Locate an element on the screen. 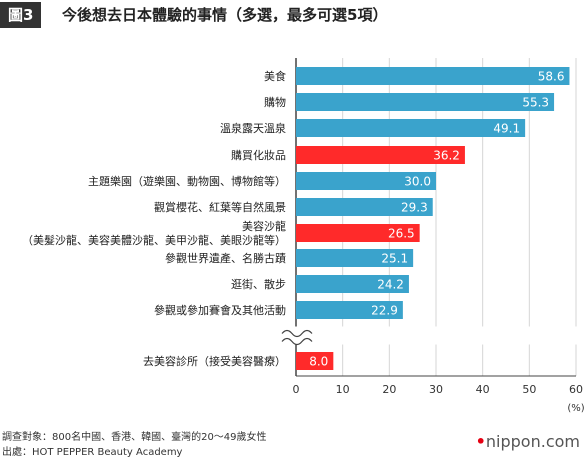 This screenshot has height=459, width=584. x-tick-label: 30 is located at coordinates (436, 389).